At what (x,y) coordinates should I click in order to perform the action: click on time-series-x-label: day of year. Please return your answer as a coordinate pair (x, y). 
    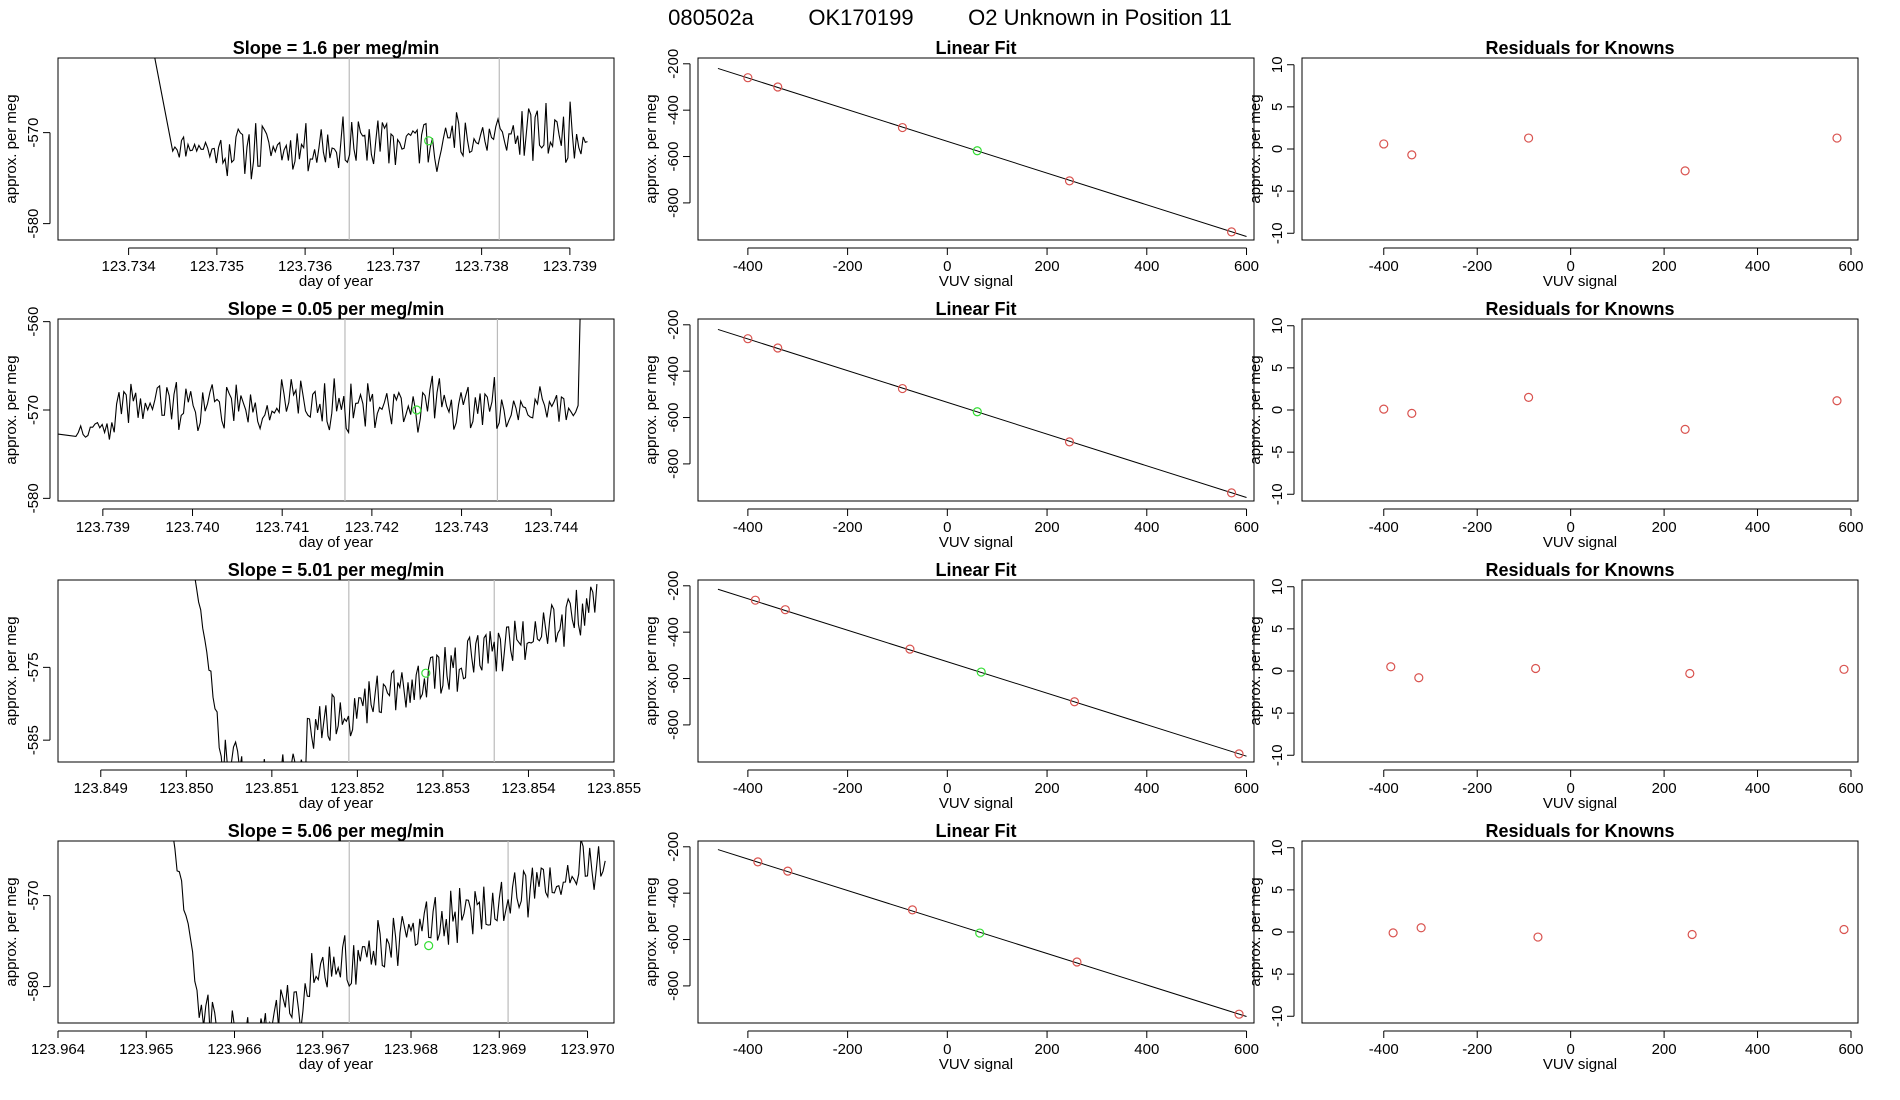
    Looking at the image, I should click on (336, 803).